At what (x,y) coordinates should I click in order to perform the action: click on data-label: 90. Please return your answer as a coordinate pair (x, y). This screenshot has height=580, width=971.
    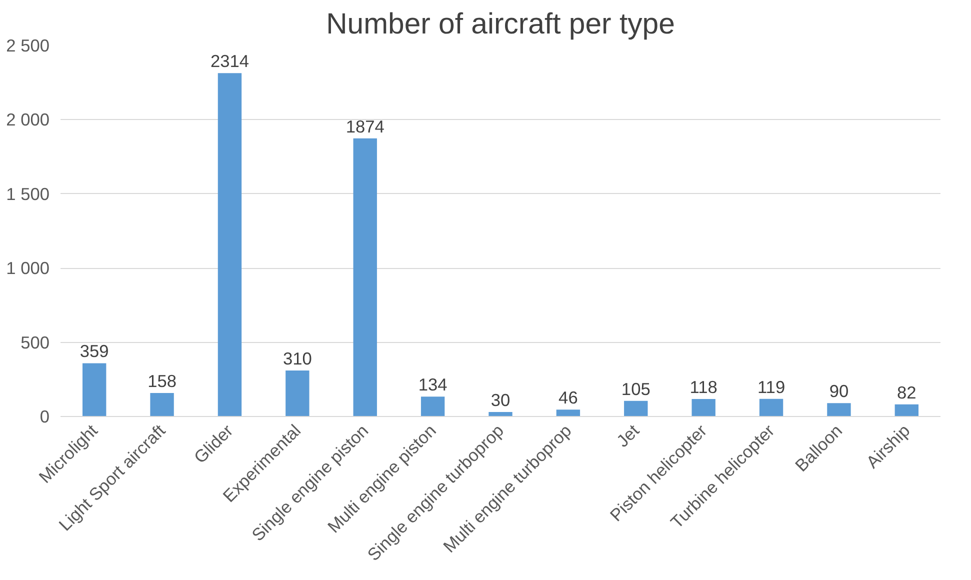
    Looking at the image, I should click on (839, 391).